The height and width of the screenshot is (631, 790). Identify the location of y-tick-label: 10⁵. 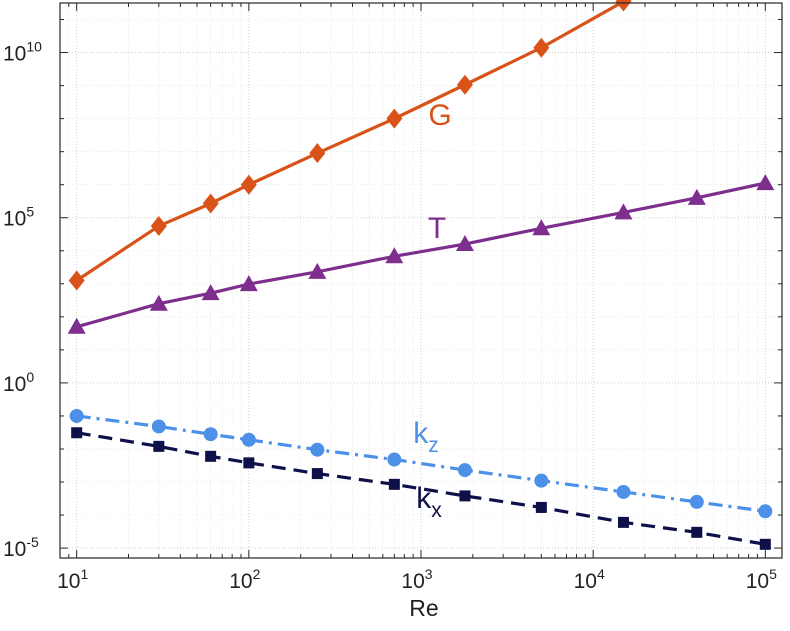
(18, 217).